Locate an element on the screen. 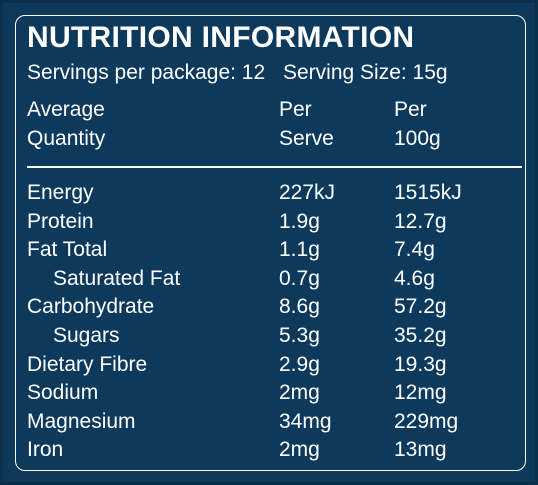  header-label: Quantity is located at coordinates (66, 138).